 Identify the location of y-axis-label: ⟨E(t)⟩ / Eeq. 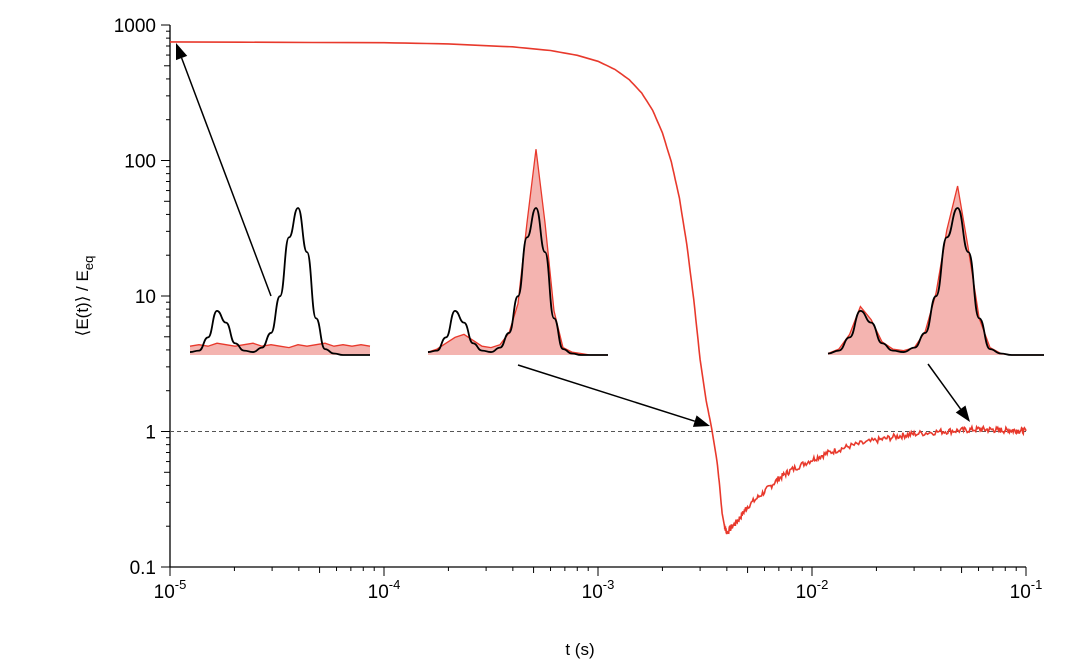
(84, 296).